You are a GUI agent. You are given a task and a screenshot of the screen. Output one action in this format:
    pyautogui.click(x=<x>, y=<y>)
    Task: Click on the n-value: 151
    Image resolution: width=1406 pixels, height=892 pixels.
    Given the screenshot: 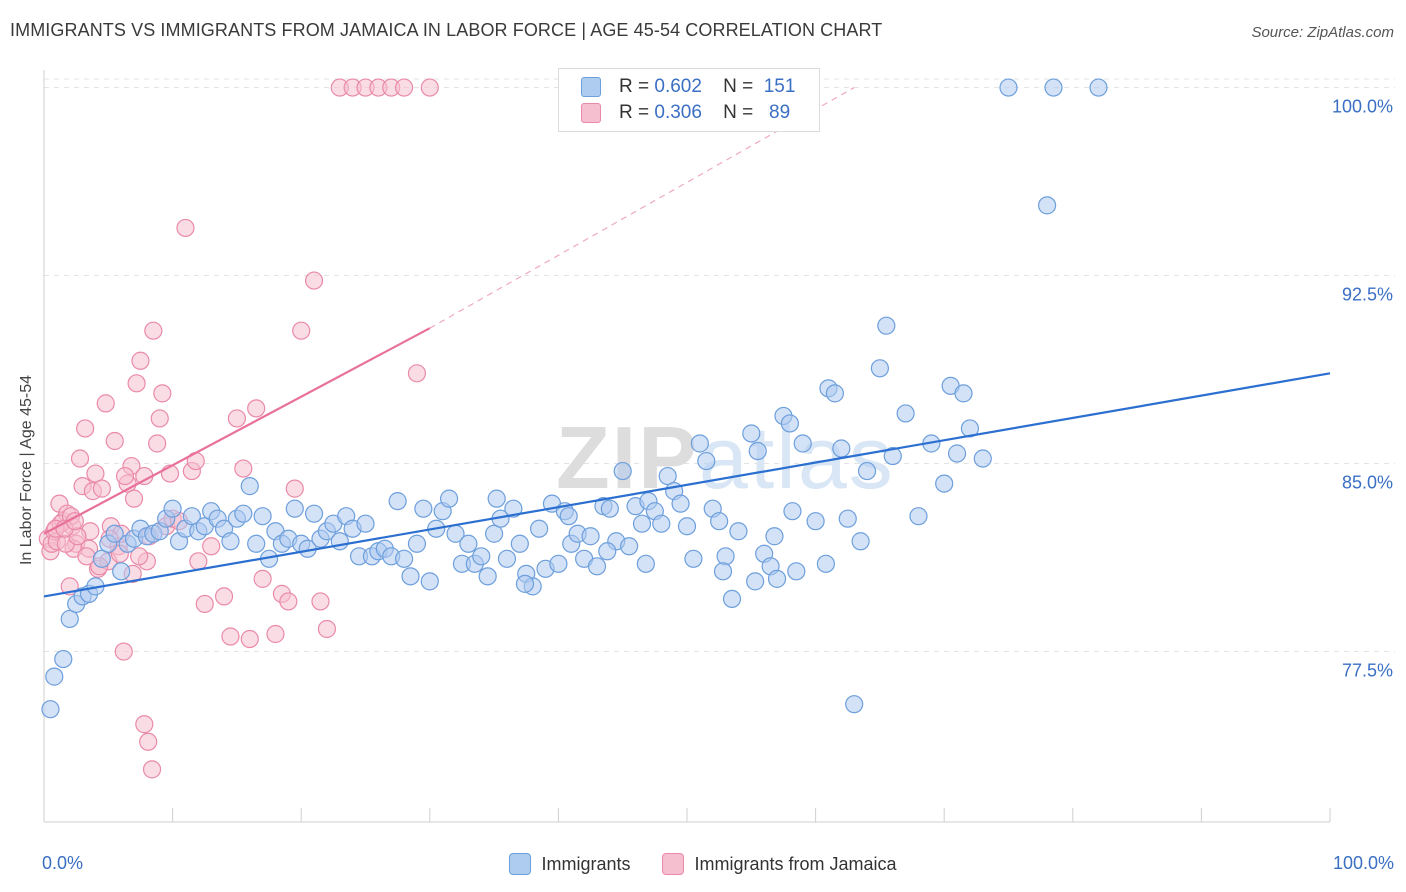 What is the action you would take?
    pyautogui.click(x=779, y=86)
    